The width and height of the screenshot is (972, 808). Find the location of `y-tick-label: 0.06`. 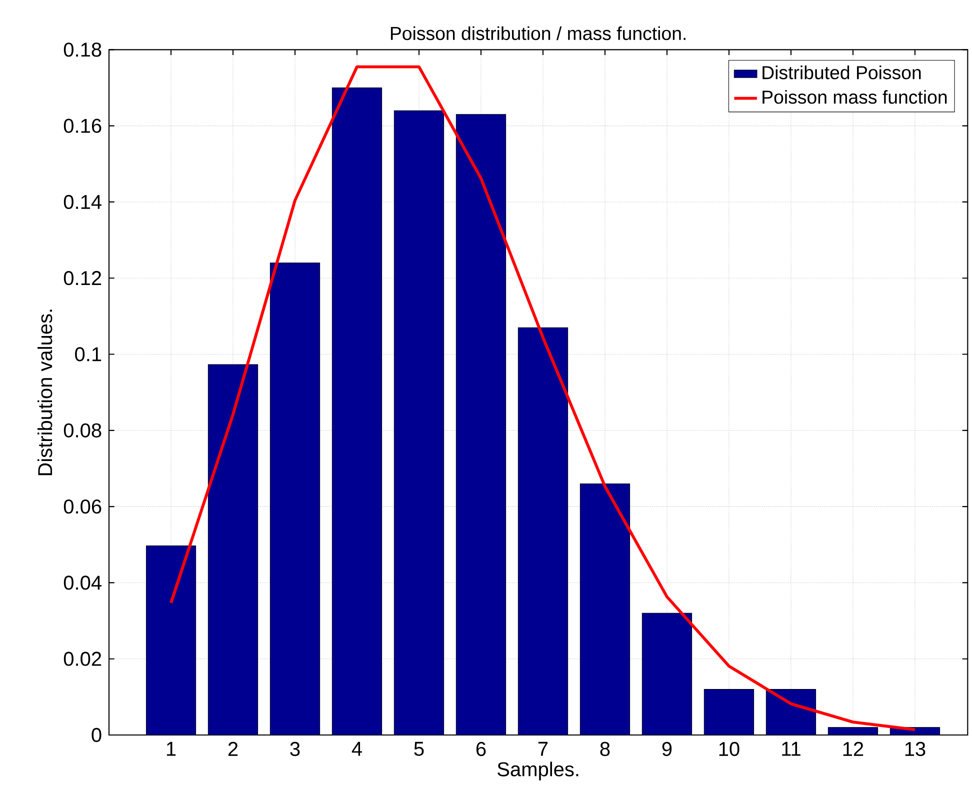

y-tick-label: 0.06 is located at coordinates (83, 506).